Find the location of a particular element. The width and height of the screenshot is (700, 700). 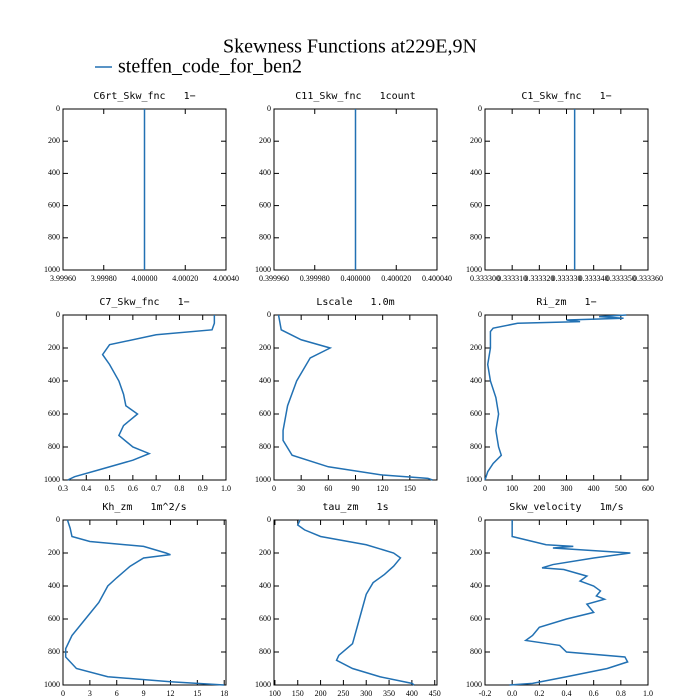

x-tick-label: 0.333300 is located at coordinates (485, 278).